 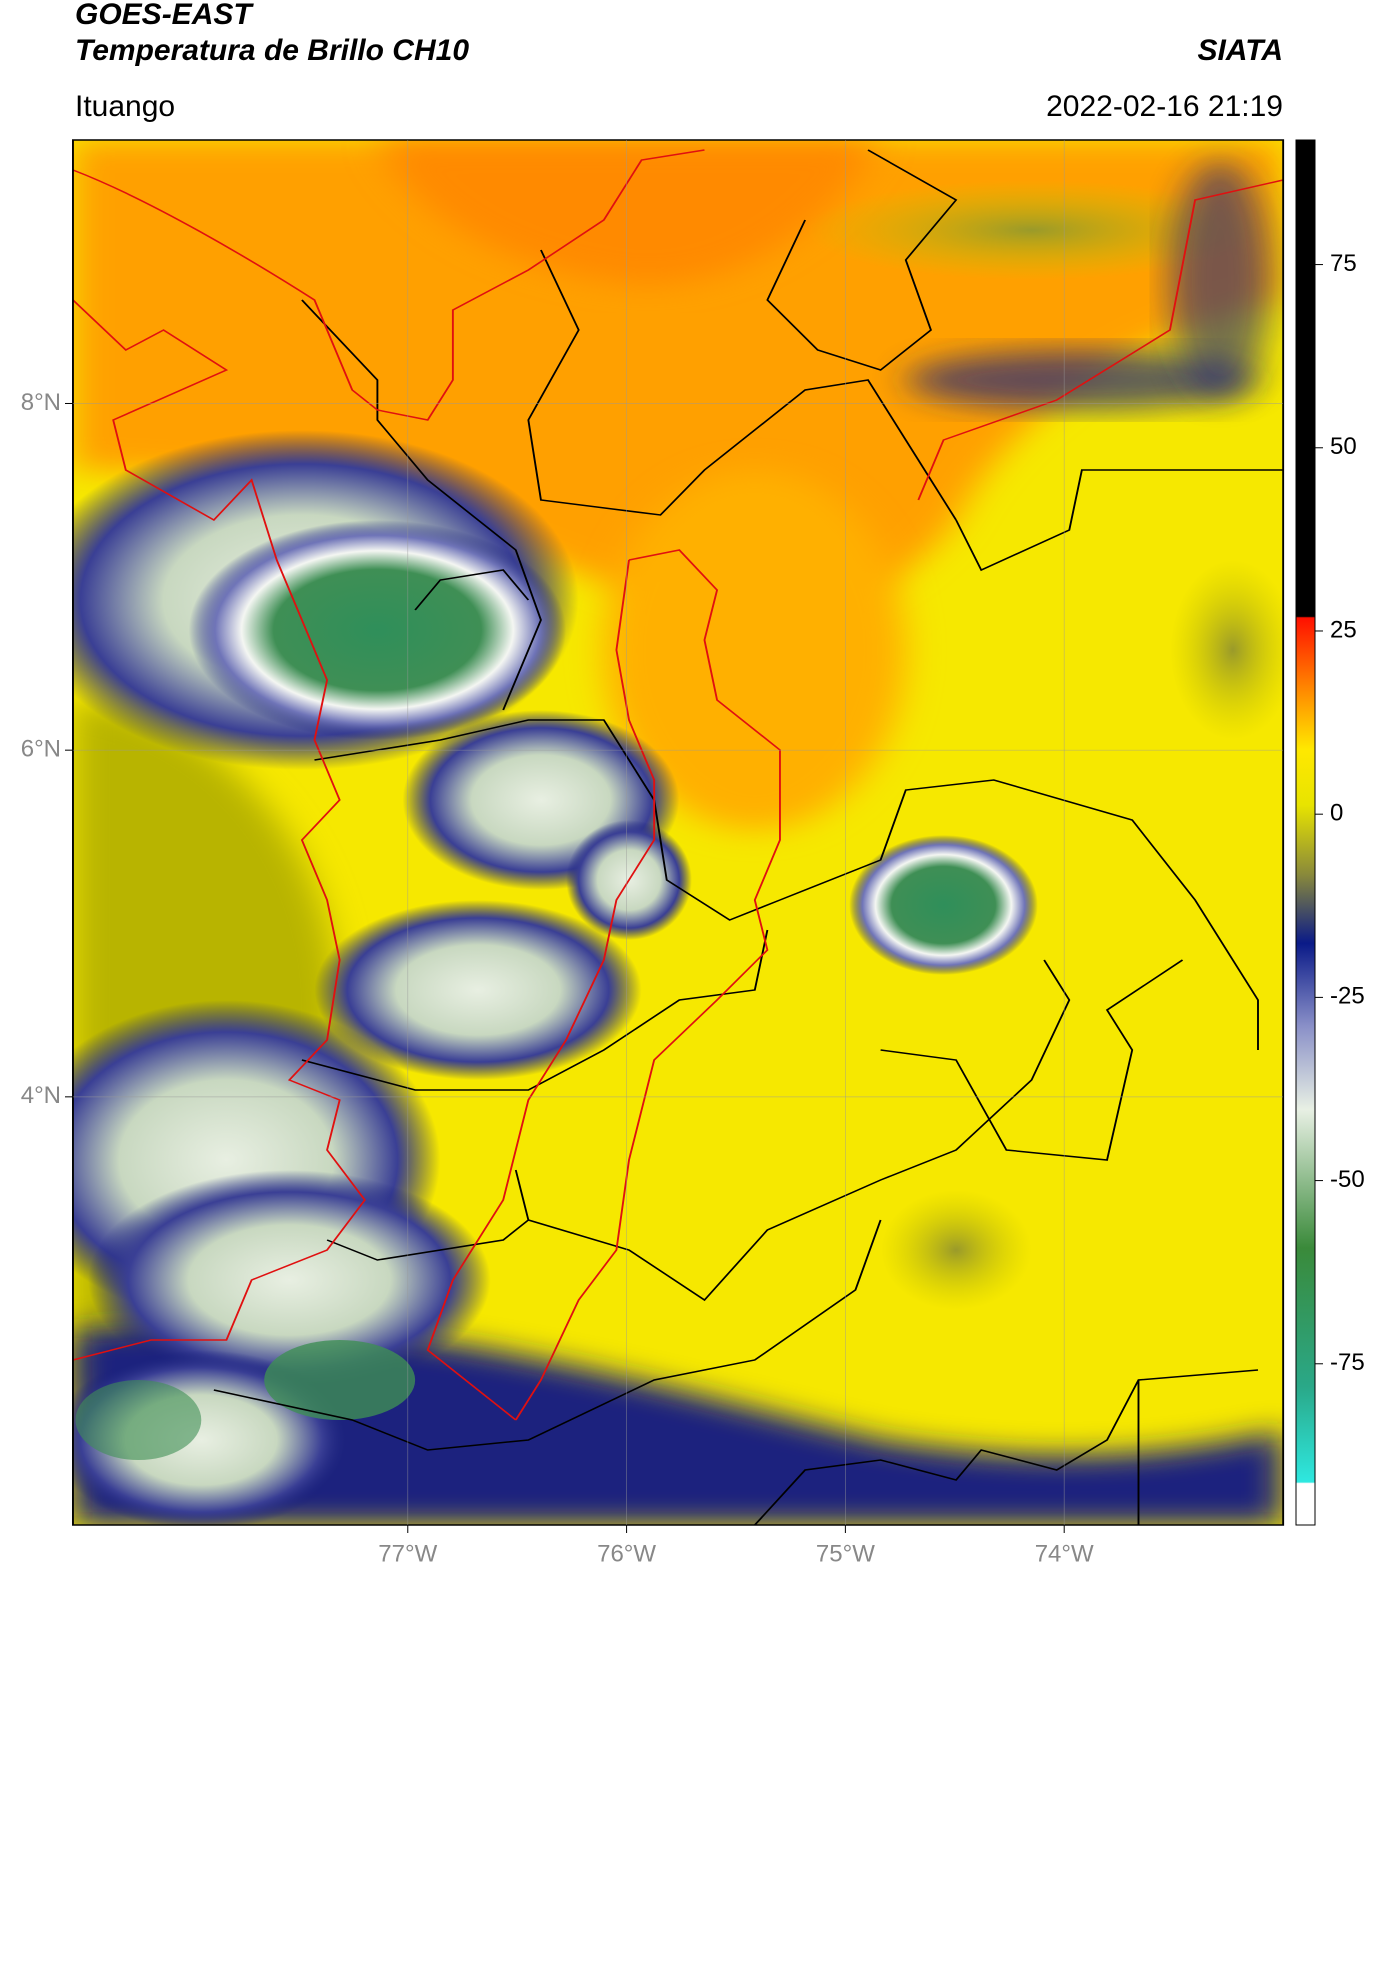 What do you see at coordinates (407, 1553) in the screenshot?
I see `x-tick-label: 77°W` at bounding box center [407, 1553].